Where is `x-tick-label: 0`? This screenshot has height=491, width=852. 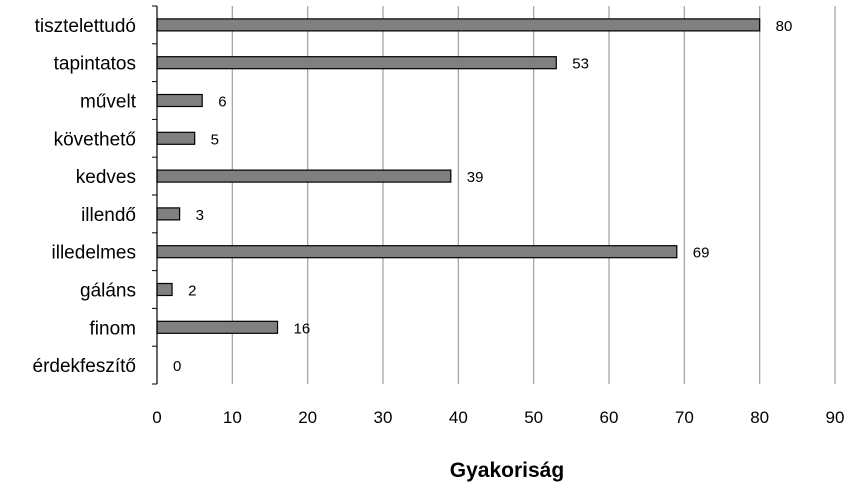 x-tick-label: 0 is located at coordinates (156, 417).